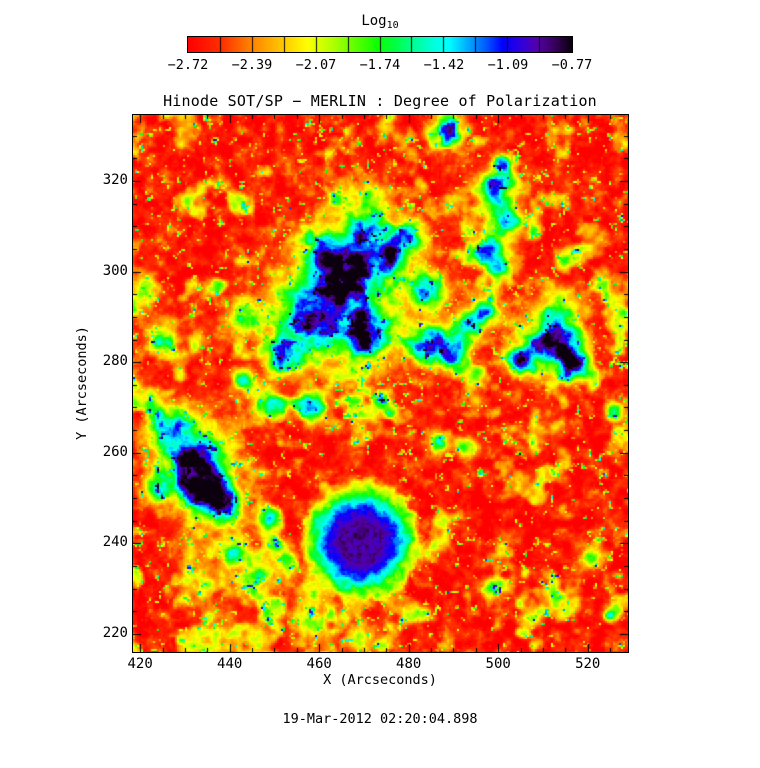 The image size is (760, 768). Describe the element at coordinates (508, 65) in the screenshot. I see `colorbar-tick-label: −1.09` at that location.